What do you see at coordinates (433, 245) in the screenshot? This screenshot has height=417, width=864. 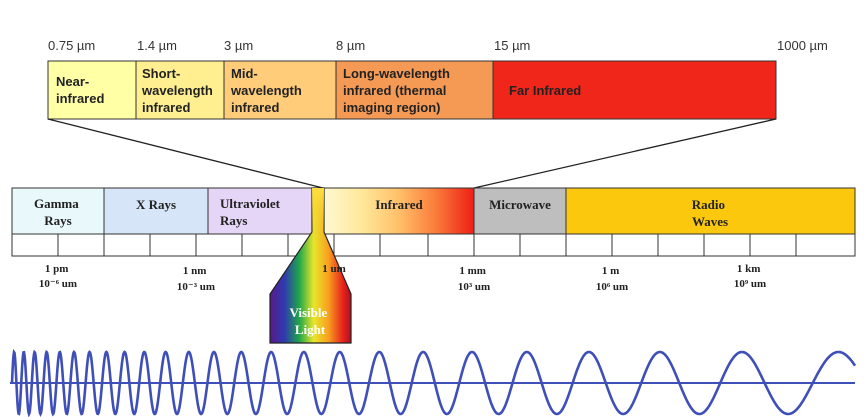 I see `scale-ruler` at bounding box center [433, 245].